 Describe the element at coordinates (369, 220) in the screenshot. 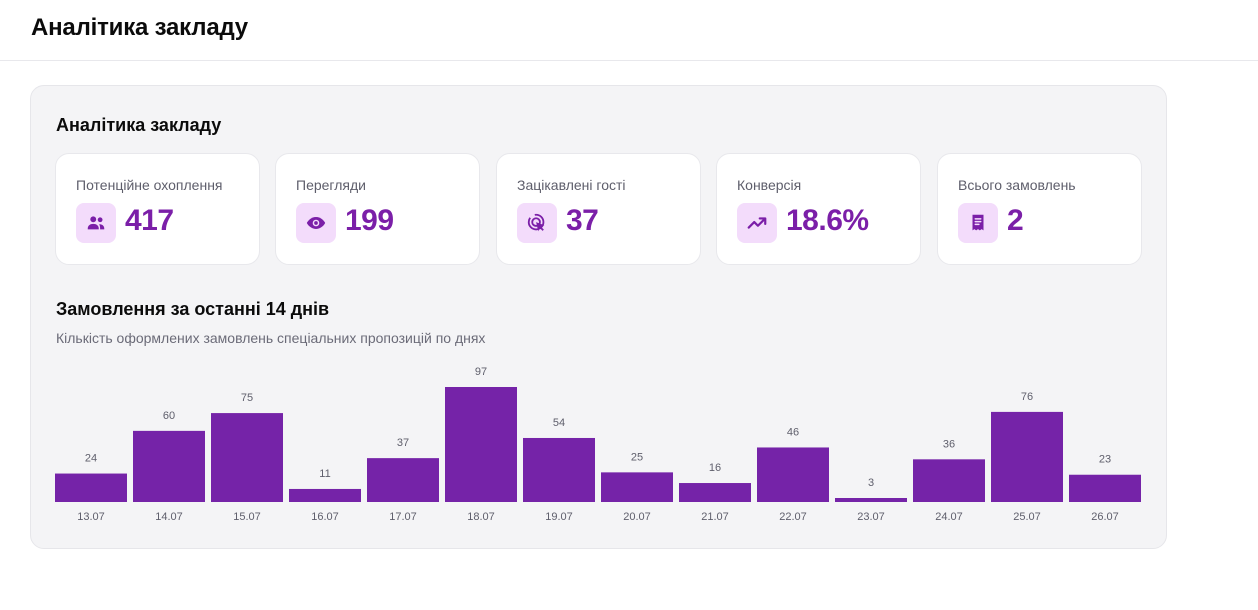

I see `stat-value: 199` at that location.